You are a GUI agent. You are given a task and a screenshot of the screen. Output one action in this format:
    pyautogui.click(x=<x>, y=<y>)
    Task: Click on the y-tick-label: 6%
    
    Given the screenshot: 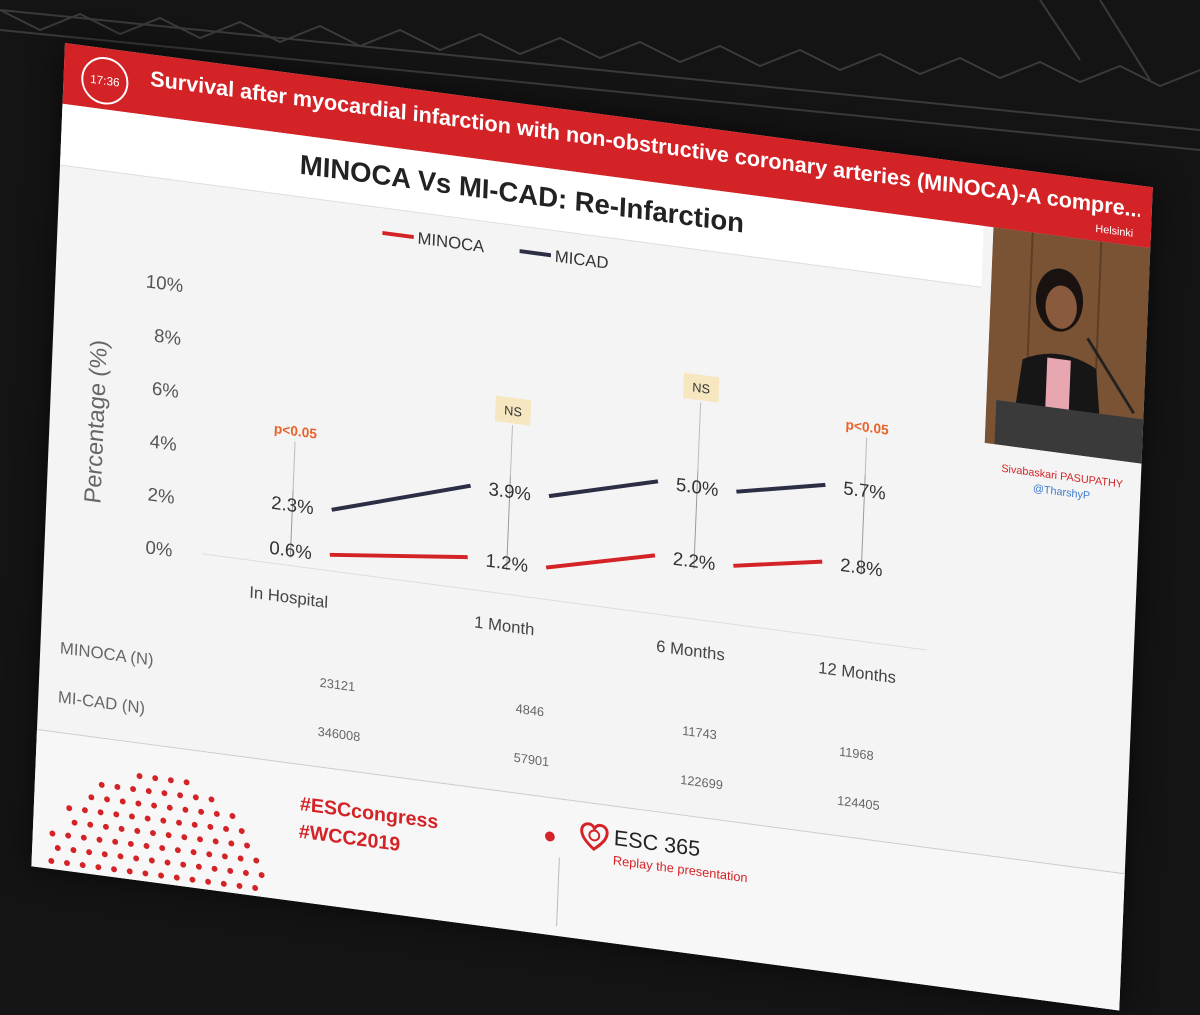 What is the action you would take?
    pyautogui.click(x=166, y=390)
    